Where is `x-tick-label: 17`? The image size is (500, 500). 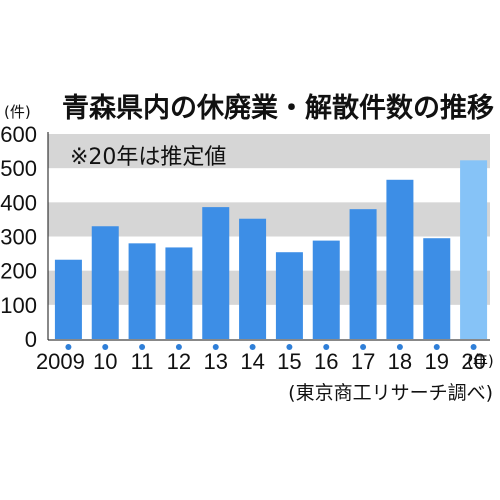
x-tick-label: 17 is located at coordinates (363, 361).